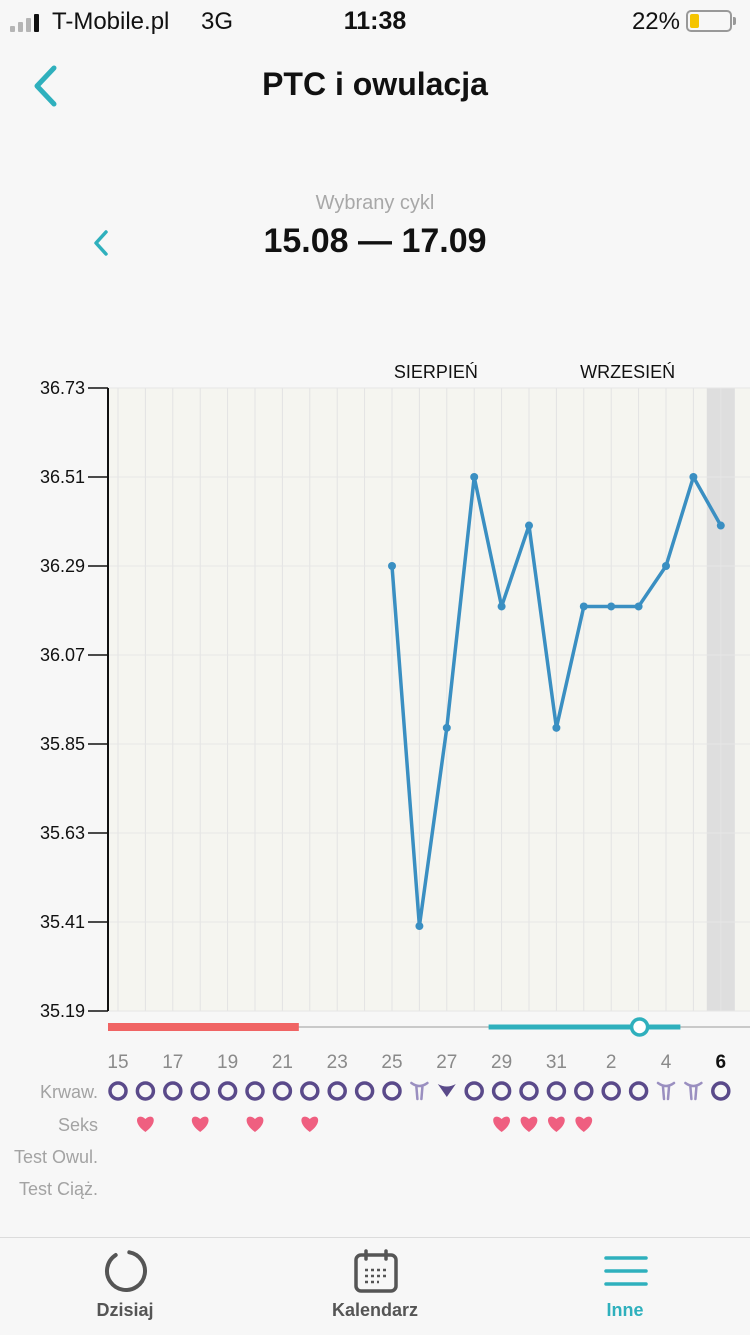 Image resolution: width=750 pixels, height=1335 pixels. What do you see at coordinates (375, 241) in the screenshot?
I see `cycle-range: 15.08 — 17.09` at bounding box center [375, 241].